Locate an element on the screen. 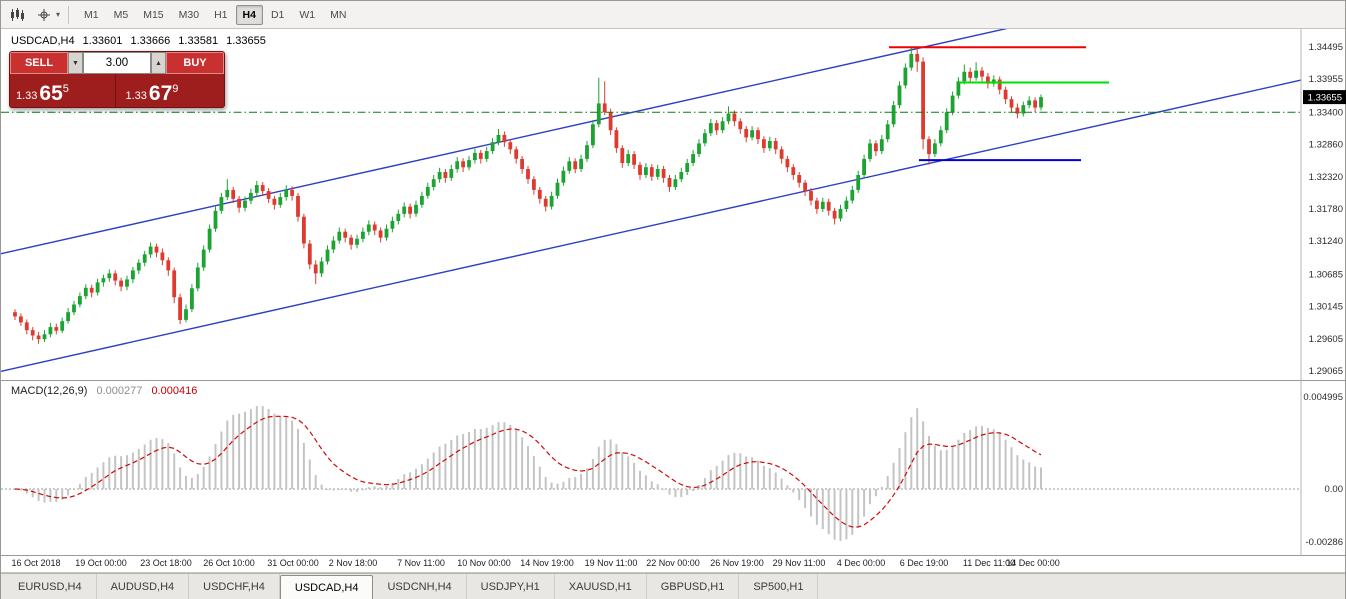  timeframe-button-M1: M1 is located at coordinates (91, 14).